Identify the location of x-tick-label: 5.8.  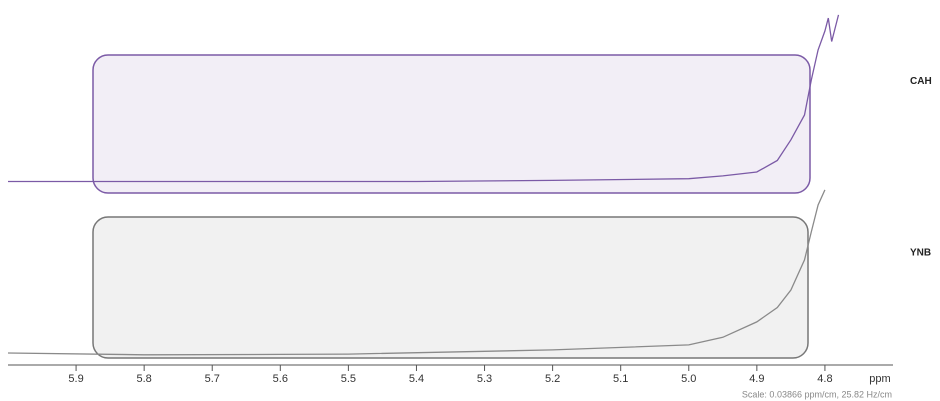
(144, 379).